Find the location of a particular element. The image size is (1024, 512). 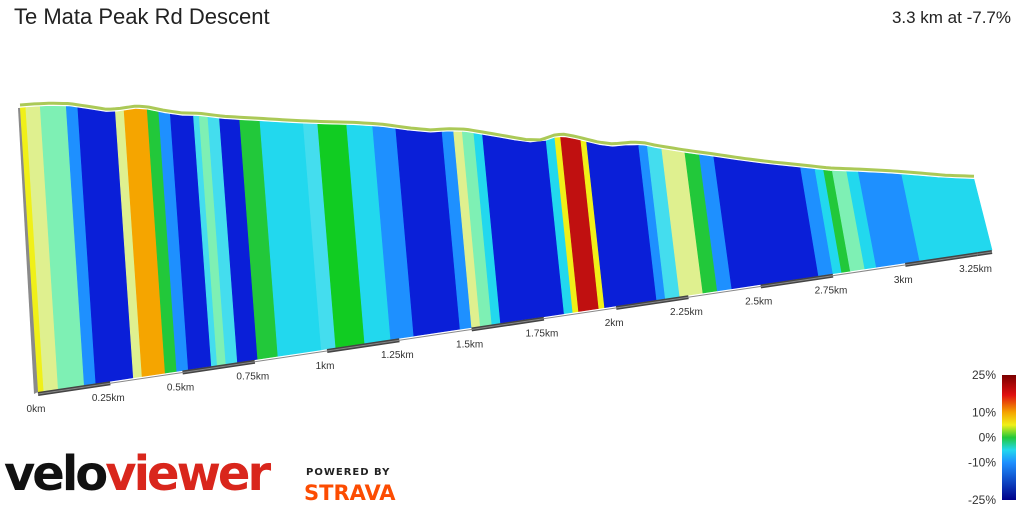

x-tick-label: 1km is located at coordinates (325, 366).